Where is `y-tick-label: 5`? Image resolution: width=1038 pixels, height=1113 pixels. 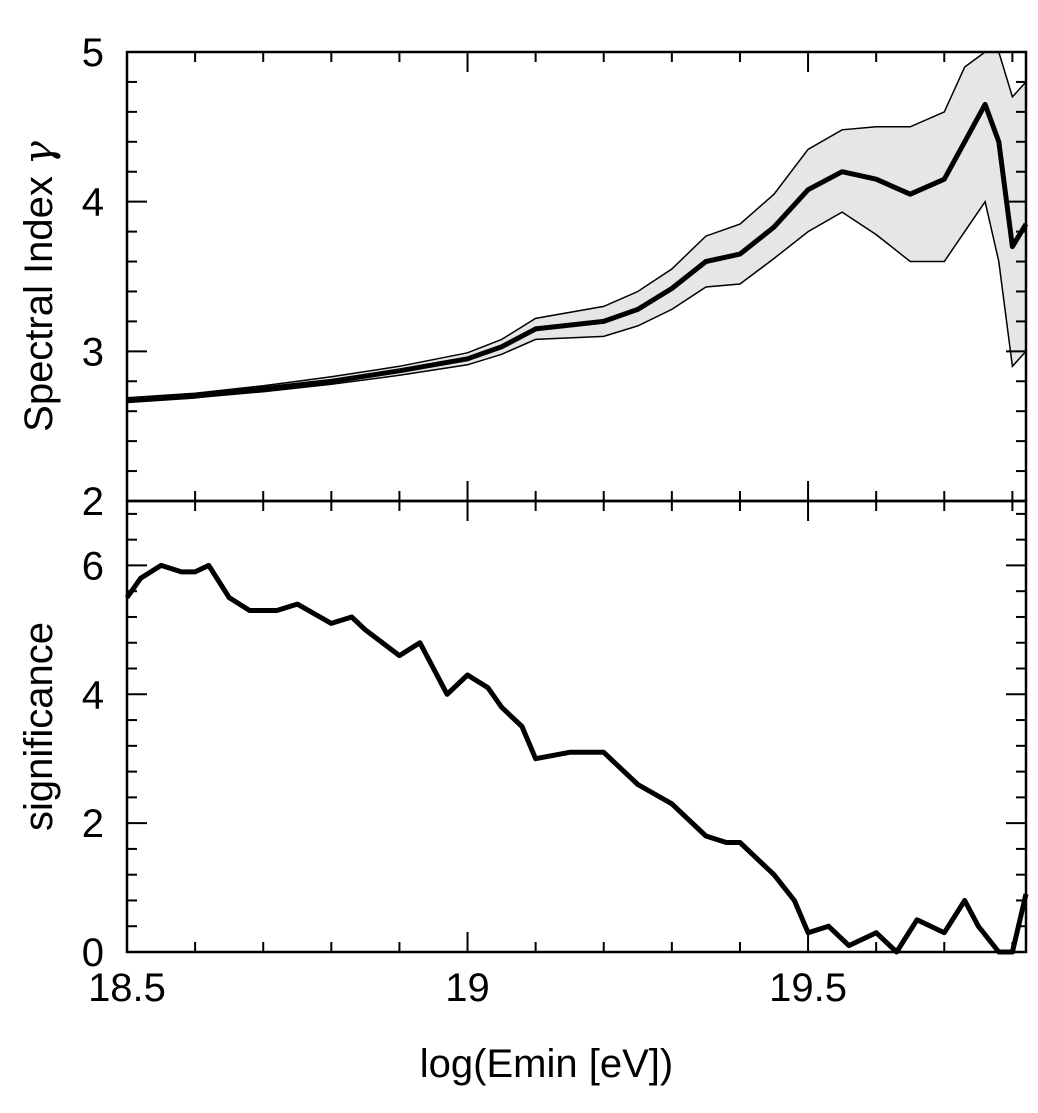 y-tick-label: 5 is located at coordinates (93, 53).